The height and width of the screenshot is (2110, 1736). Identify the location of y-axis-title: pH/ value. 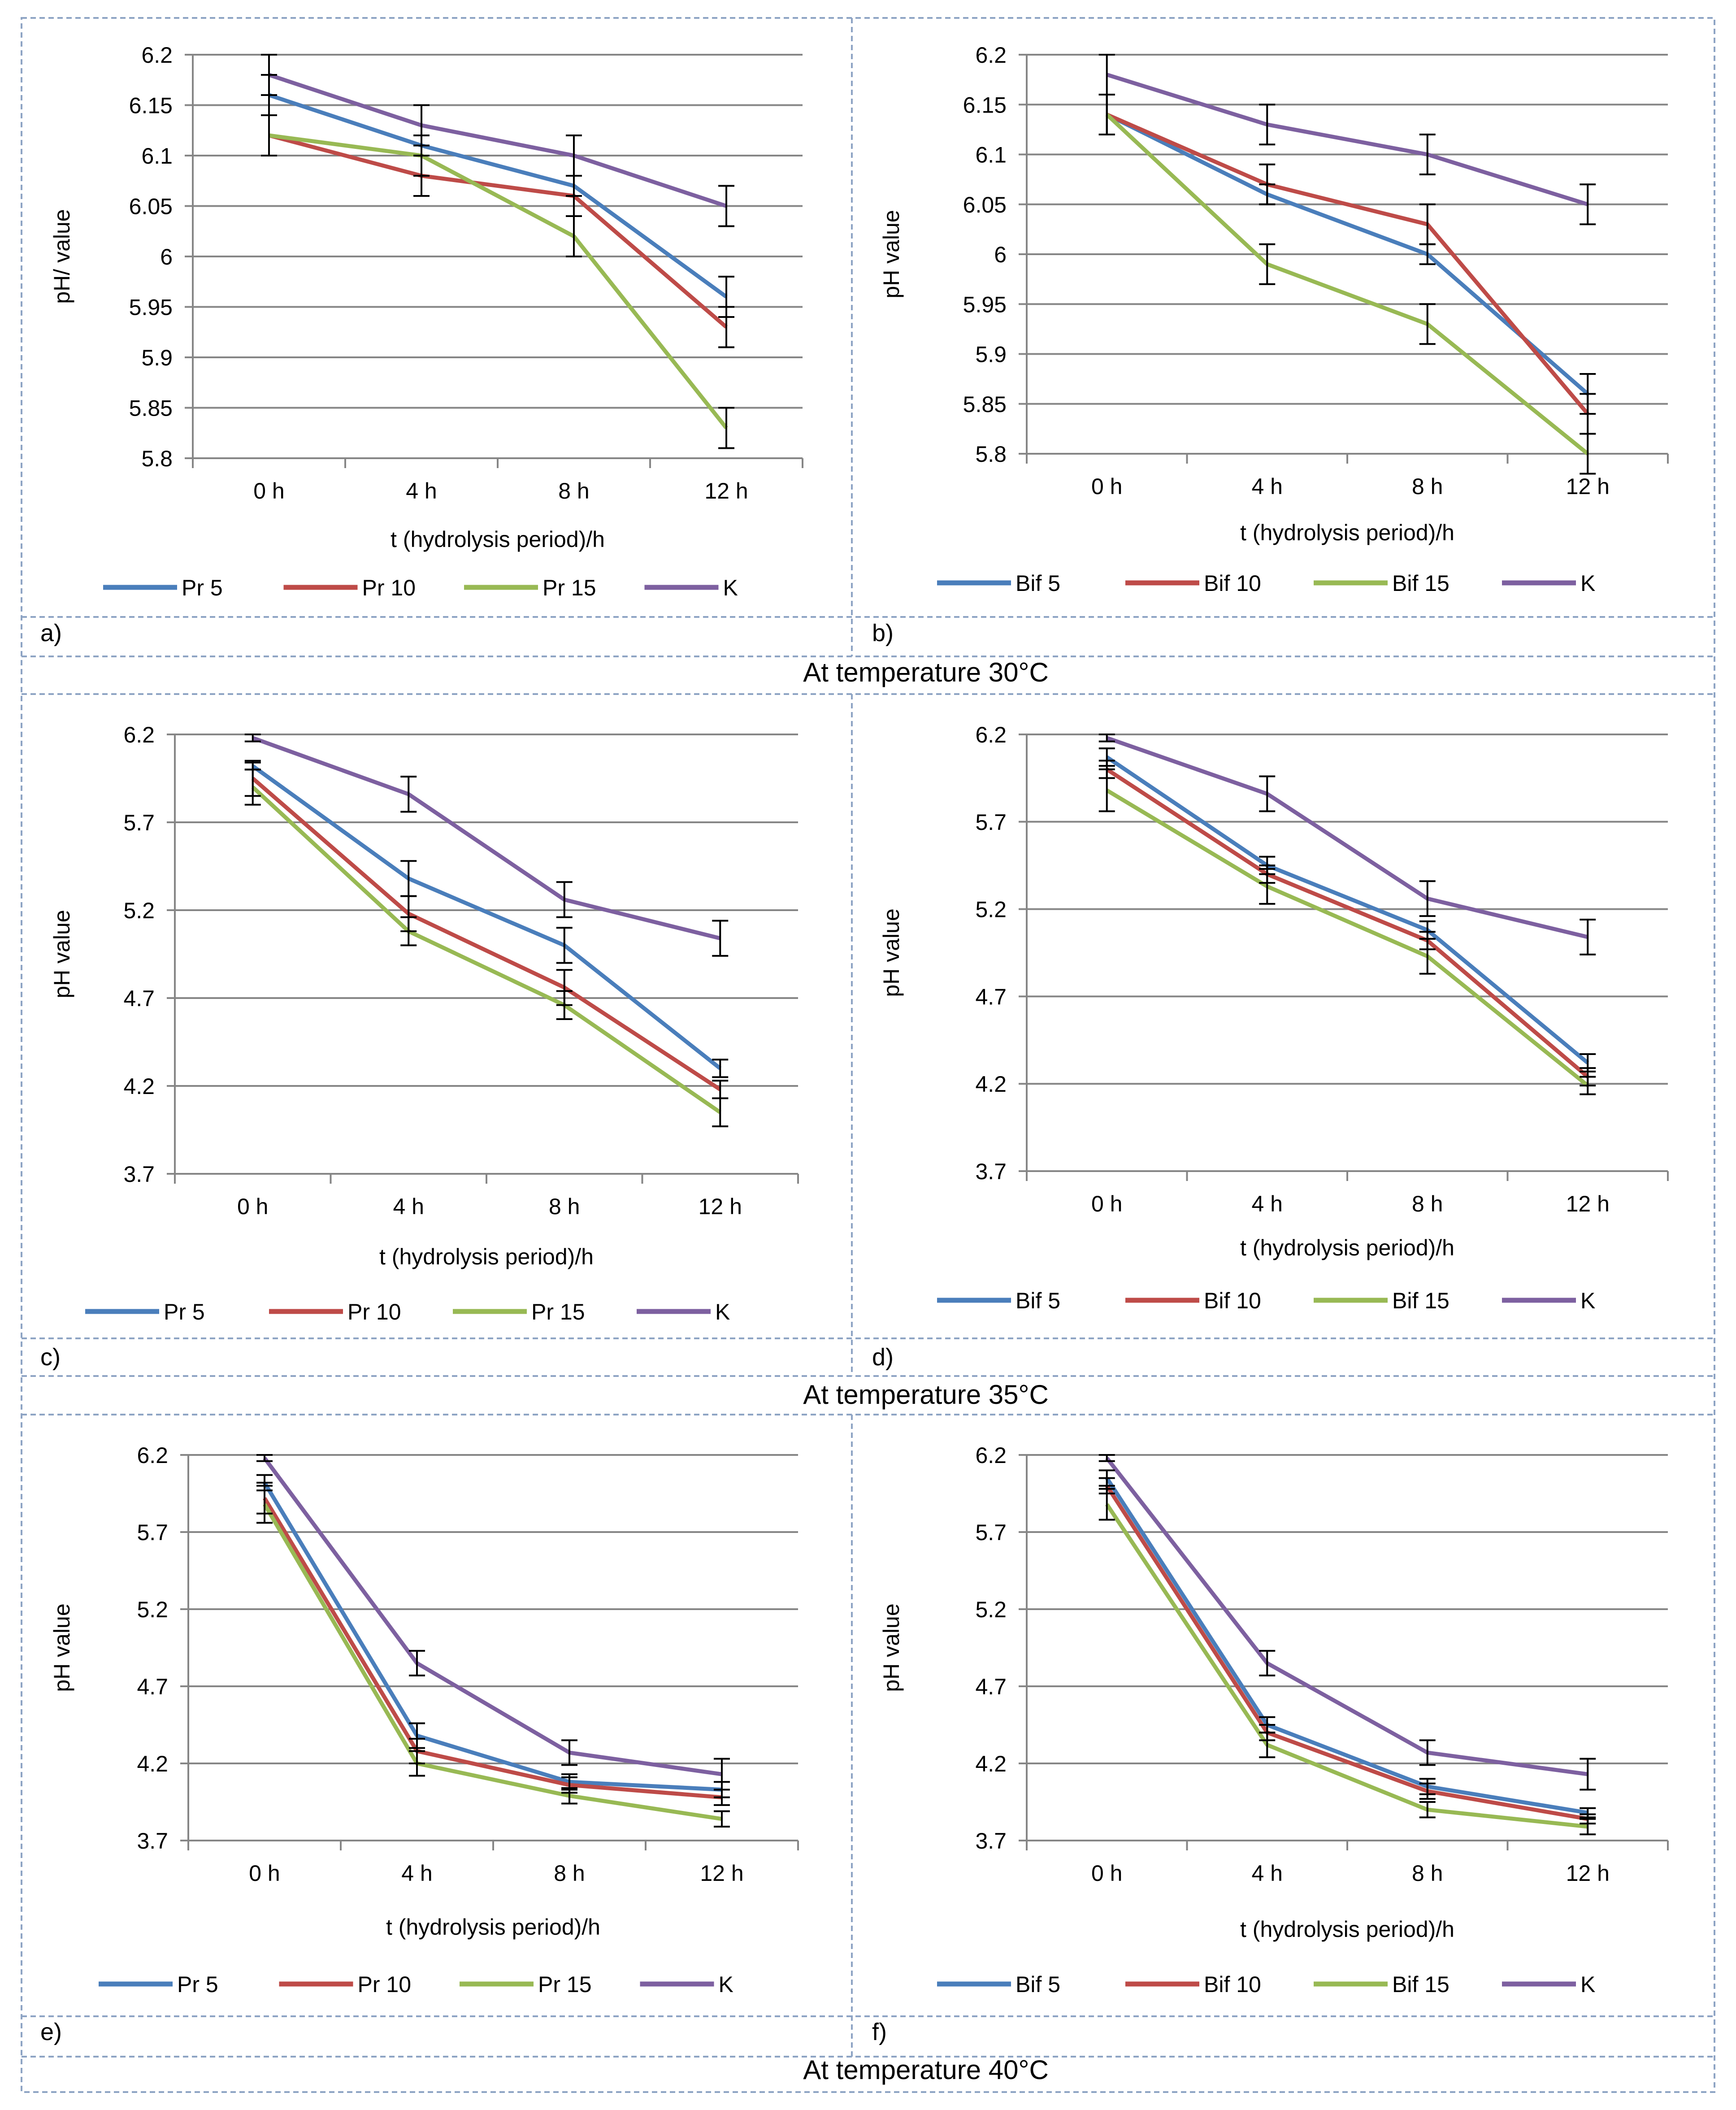
(61, 256).